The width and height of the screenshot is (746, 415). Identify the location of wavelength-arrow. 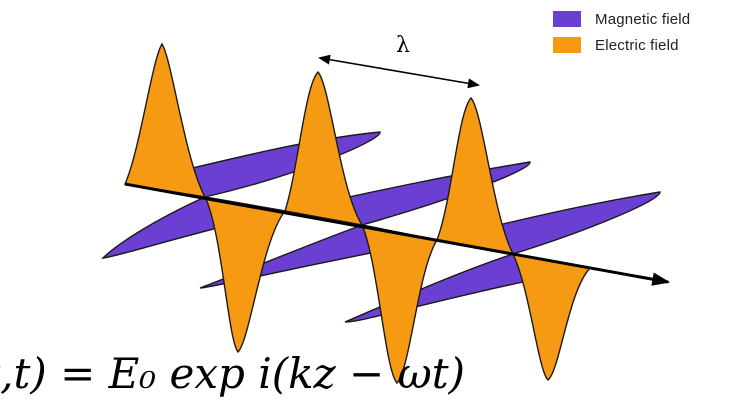
(399, 71).